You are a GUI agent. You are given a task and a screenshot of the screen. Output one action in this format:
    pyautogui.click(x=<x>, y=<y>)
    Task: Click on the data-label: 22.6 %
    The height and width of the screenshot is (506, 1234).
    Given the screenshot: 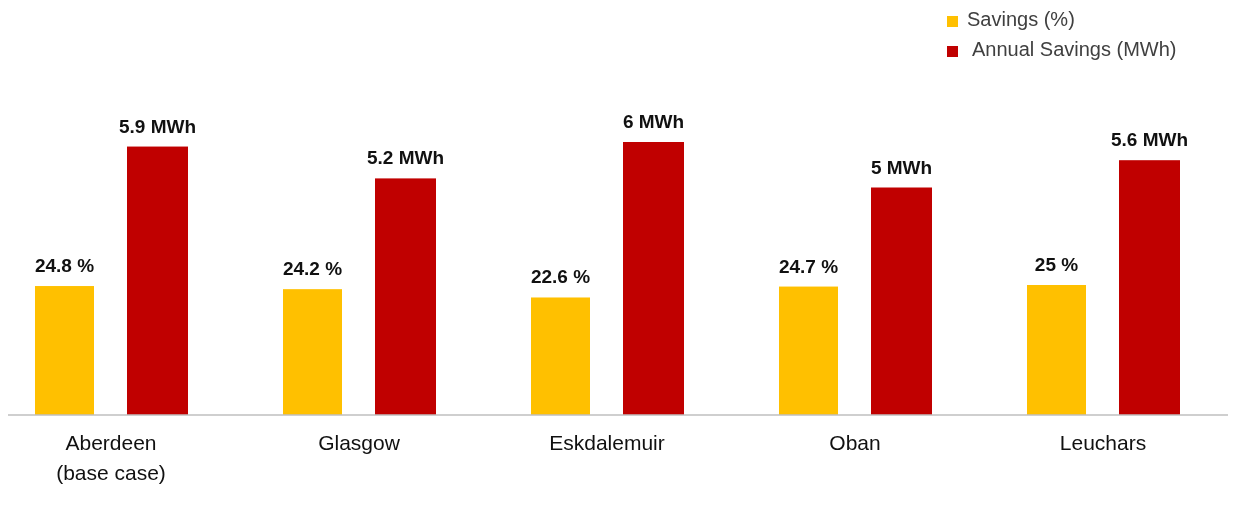 What is the action you would take?
    pyautogui.click(x=560, y=277)
    